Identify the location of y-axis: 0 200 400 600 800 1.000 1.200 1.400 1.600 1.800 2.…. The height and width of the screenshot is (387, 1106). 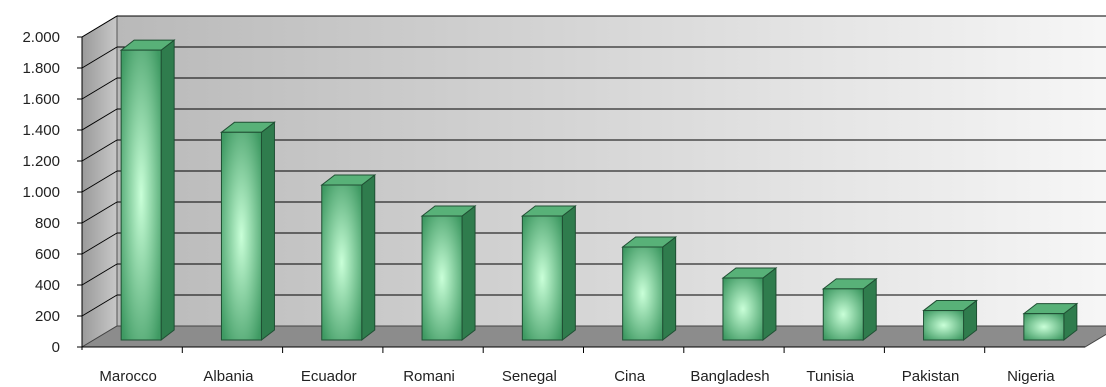
(52, 192).